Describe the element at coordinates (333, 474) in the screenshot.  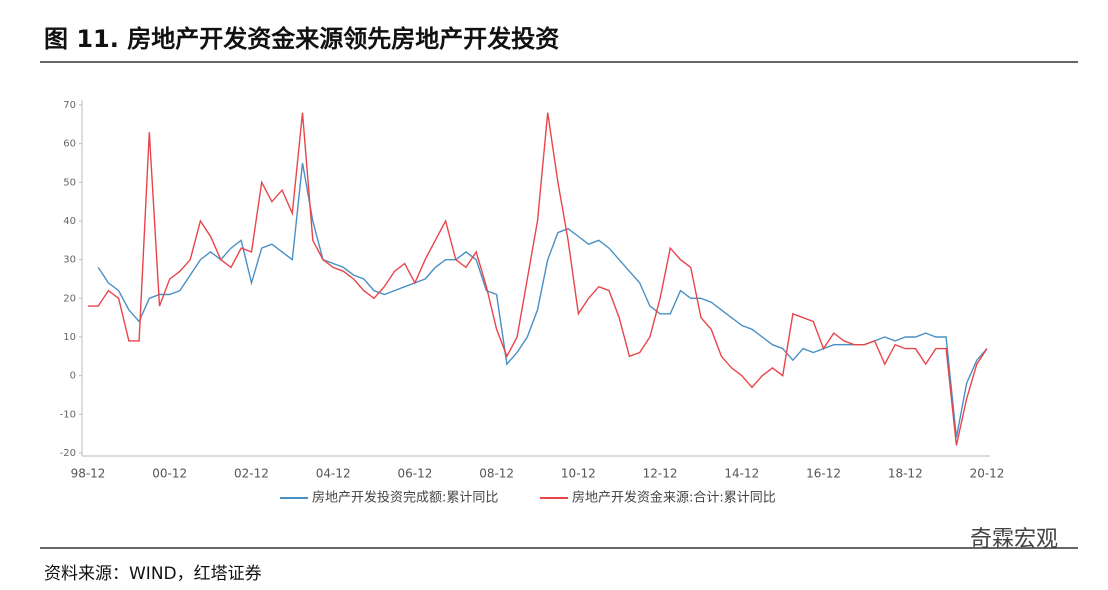
I see `x-tick-label: 04-12` at that location.